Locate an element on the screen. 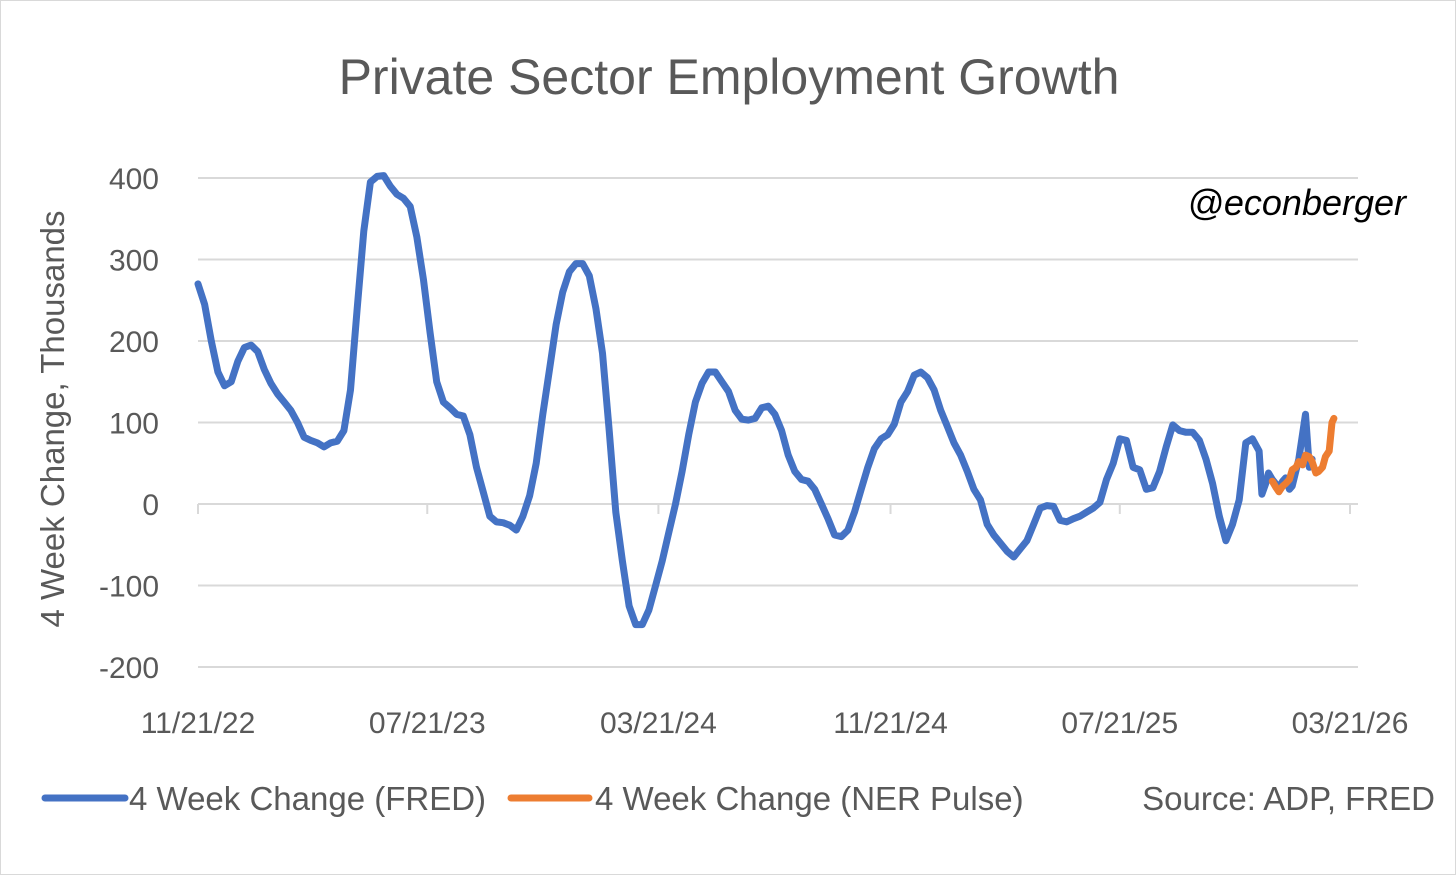  y-tick-label: -200 is located at coordinates (129, 668).